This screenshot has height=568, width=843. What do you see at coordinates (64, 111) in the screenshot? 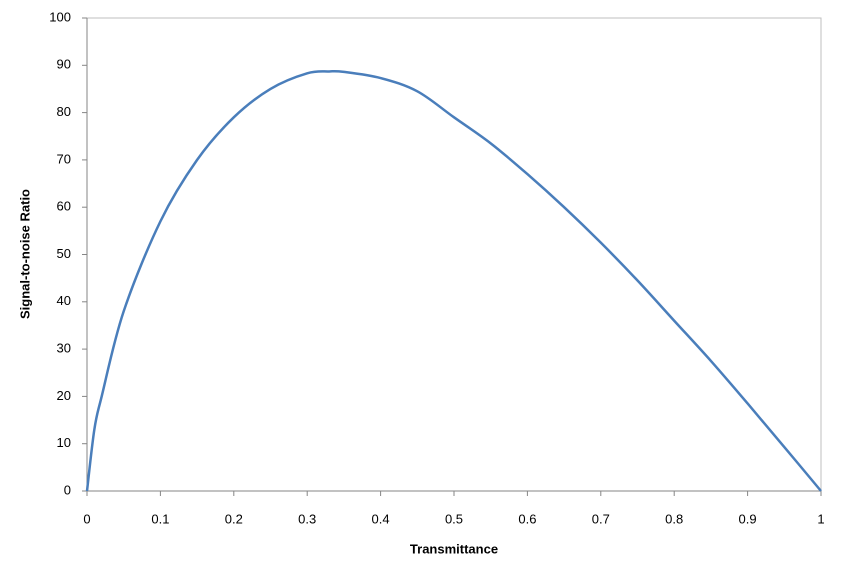
I see `y-tick-label: 80` at bounding box center [64, 111].